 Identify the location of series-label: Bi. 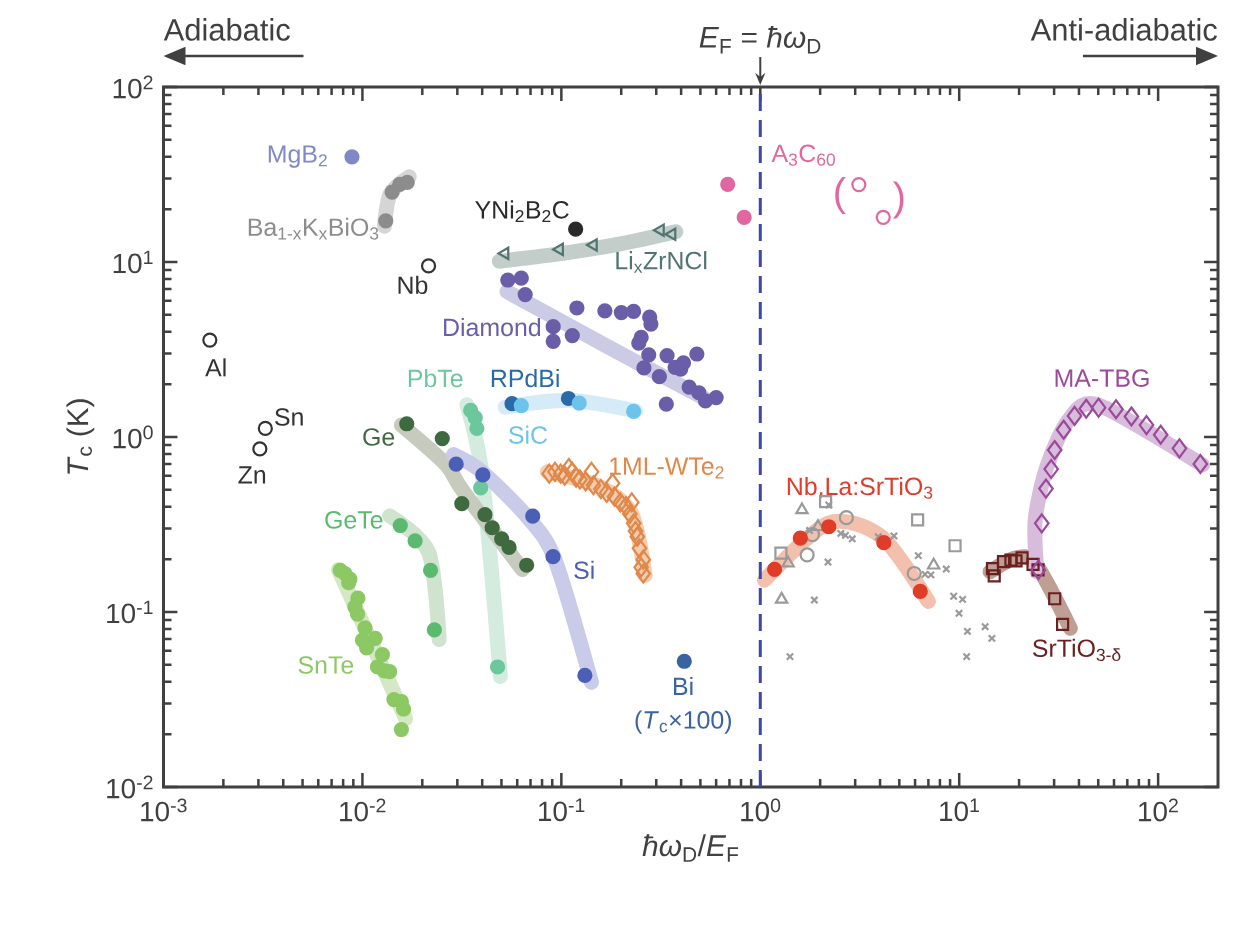
(683, 685).